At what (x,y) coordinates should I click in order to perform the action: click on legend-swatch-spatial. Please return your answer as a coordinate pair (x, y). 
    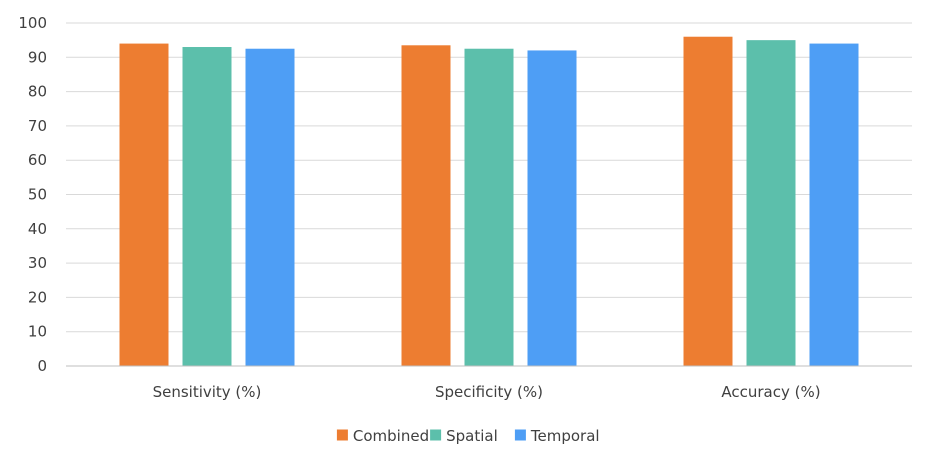
    Looking at the image, I should click on (436, 435).